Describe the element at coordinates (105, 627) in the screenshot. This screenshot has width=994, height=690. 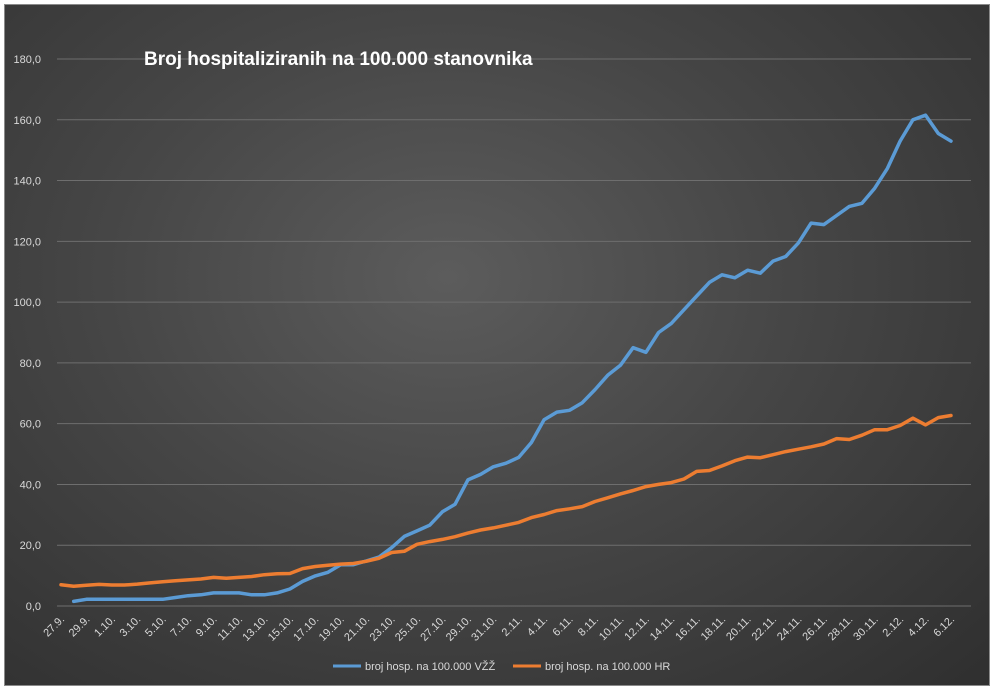
I see `x-tick-label: 1.10.` at that location.